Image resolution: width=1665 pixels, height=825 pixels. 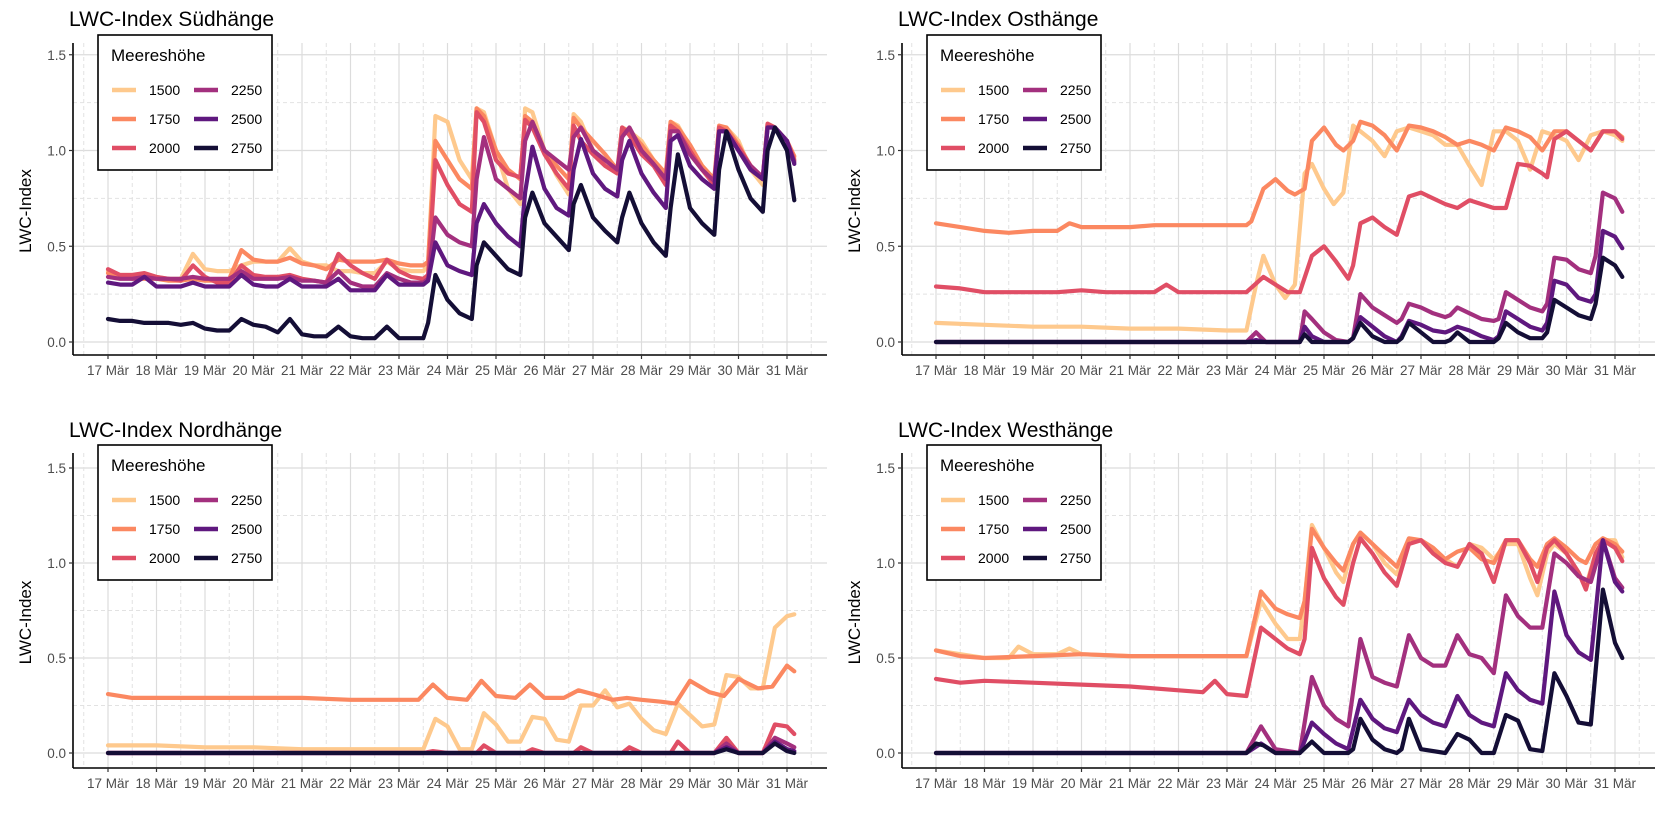 I want to click on legend-box, so click(x=1014, y=102).